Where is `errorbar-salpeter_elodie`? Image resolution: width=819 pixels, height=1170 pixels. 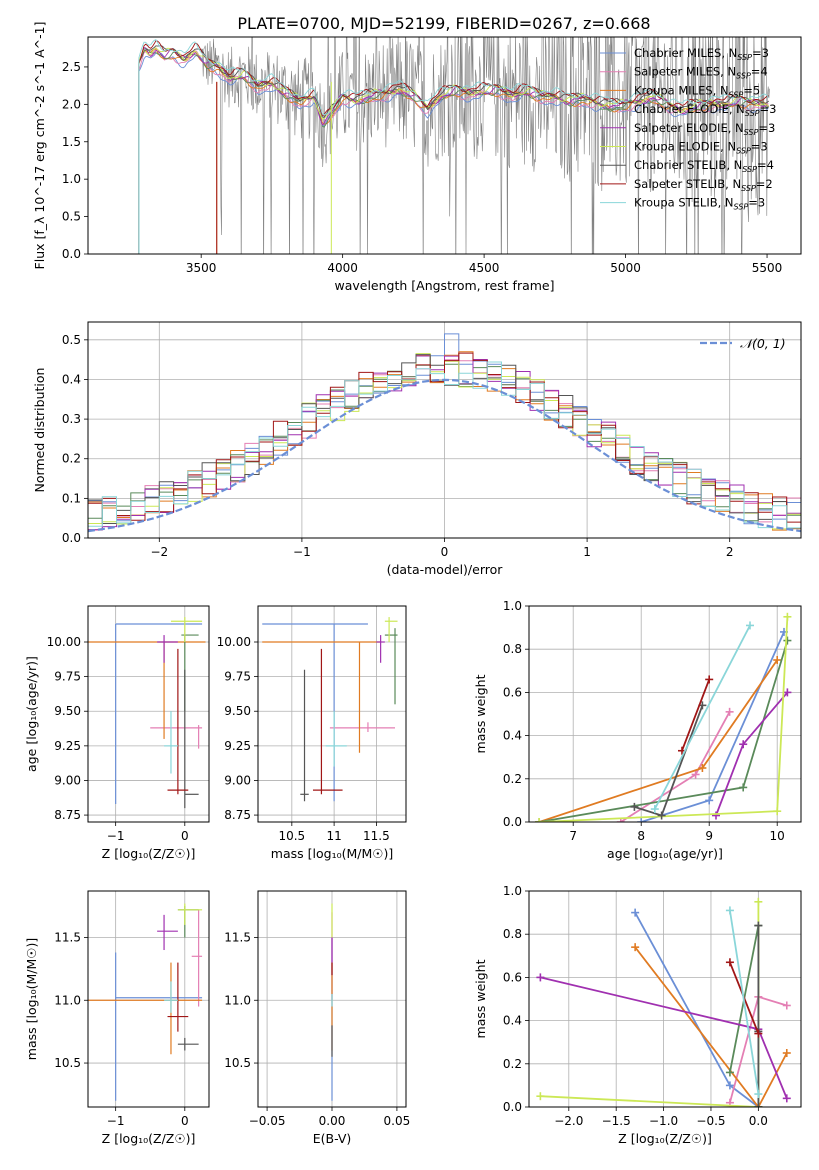 errorbar-salpeter_elodie is located at coordinates (167, 649).